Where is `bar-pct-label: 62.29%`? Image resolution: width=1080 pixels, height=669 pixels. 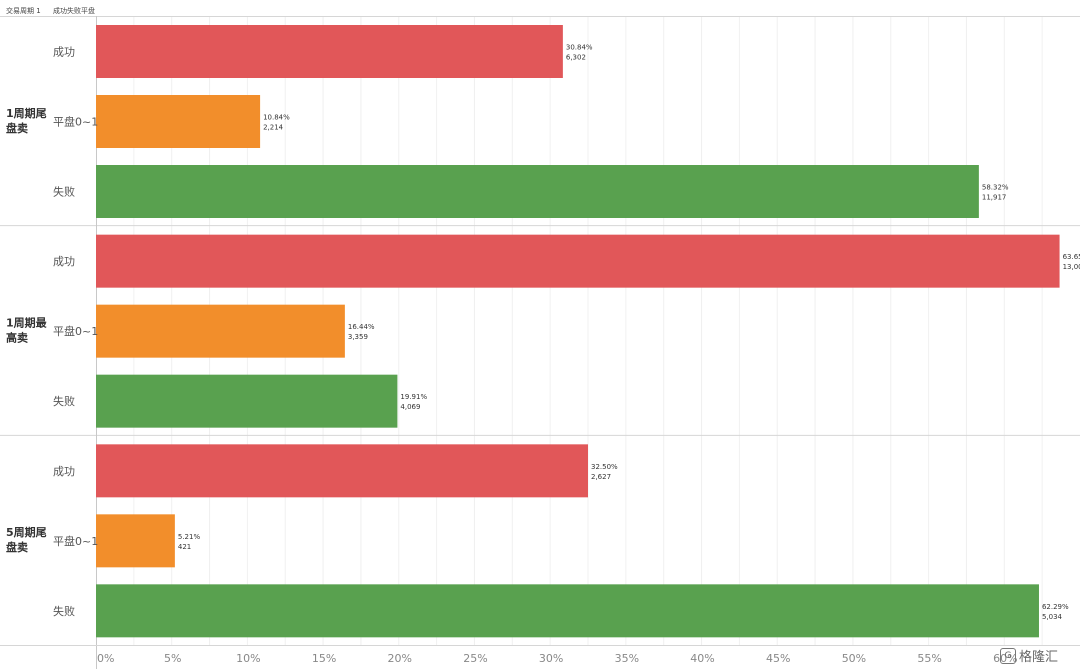 bar-pct-label: 62.29% is located at coordinates (1055, 607).